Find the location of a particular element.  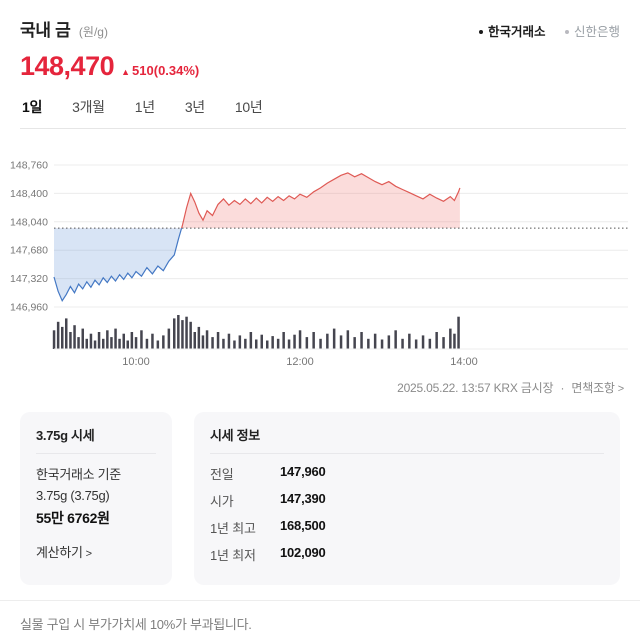

unit-card-title: 3.75g 시세 is located at coordinates (65, 435).